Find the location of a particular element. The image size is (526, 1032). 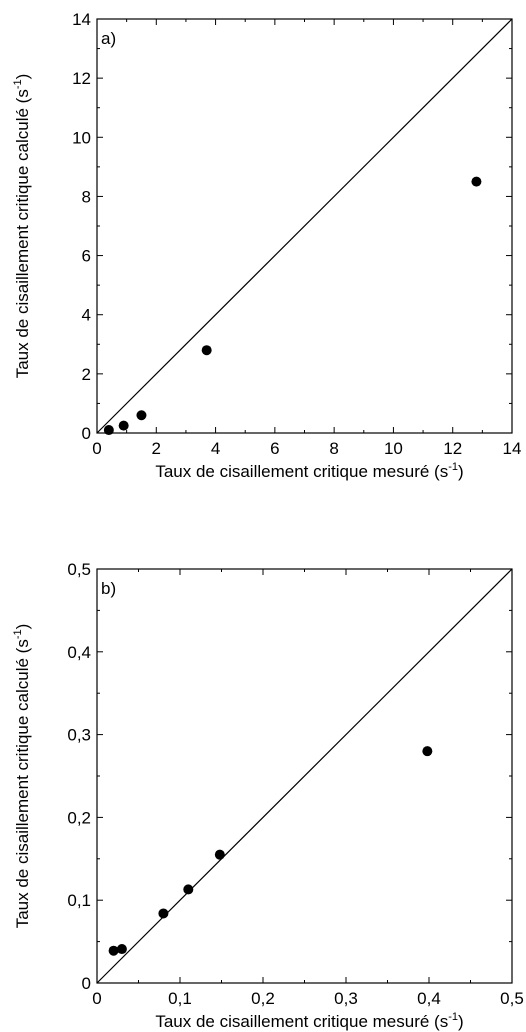

x-tick-label: 8 is located at coordinates (333, 448).